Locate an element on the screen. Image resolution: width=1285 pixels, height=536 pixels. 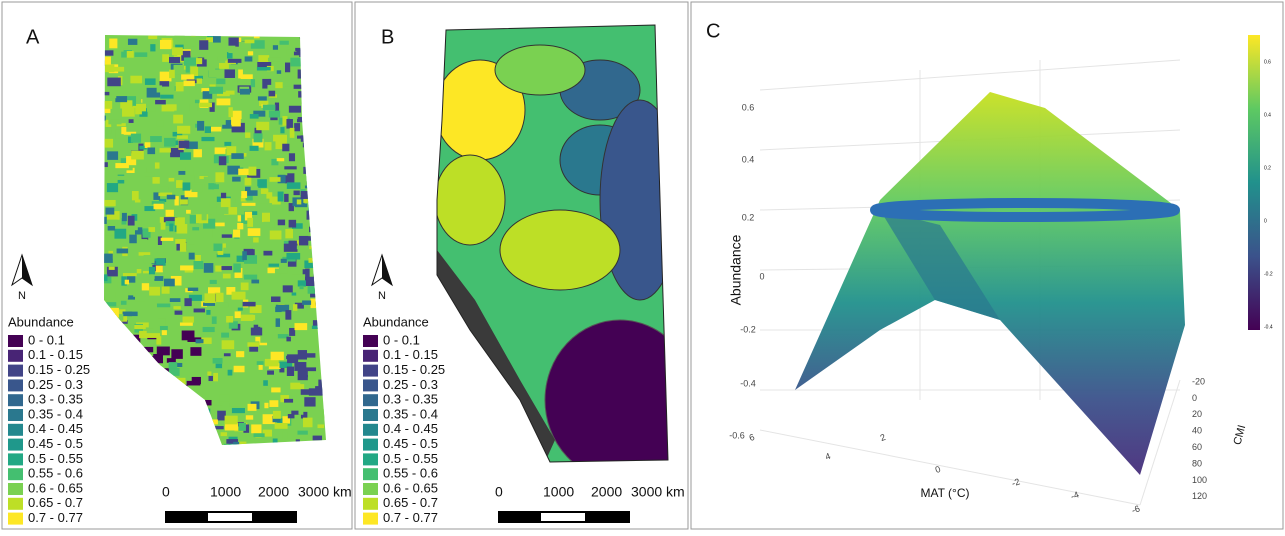
legend-label: 0.65 - 0.7 is located at coordinates (410, 502).